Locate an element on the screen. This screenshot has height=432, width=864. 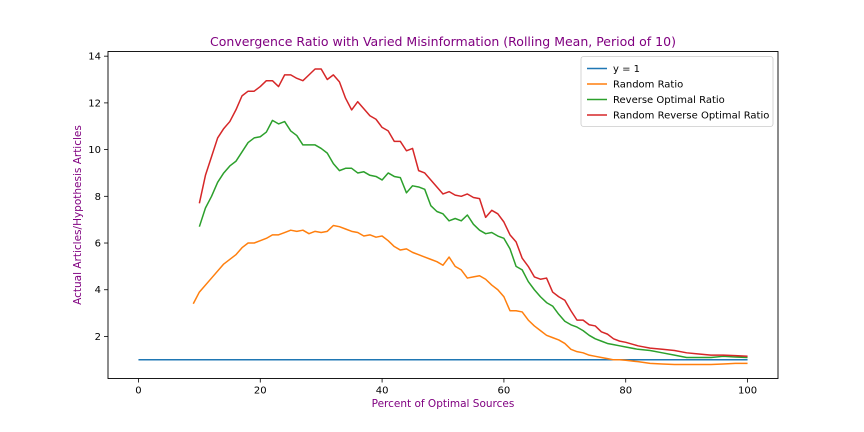
legend-entry: Random Reverse Optimal Ratio is located at coordinates (691, 116).